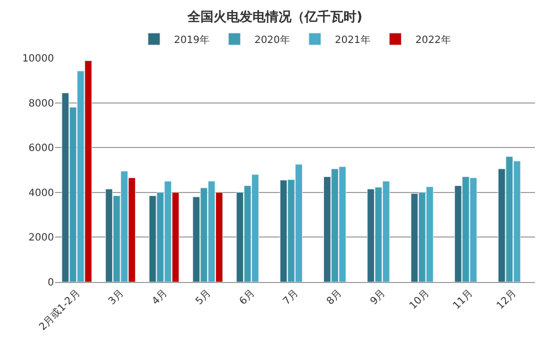  I want to click on x-tick-label: 12月, so click(506, 300).